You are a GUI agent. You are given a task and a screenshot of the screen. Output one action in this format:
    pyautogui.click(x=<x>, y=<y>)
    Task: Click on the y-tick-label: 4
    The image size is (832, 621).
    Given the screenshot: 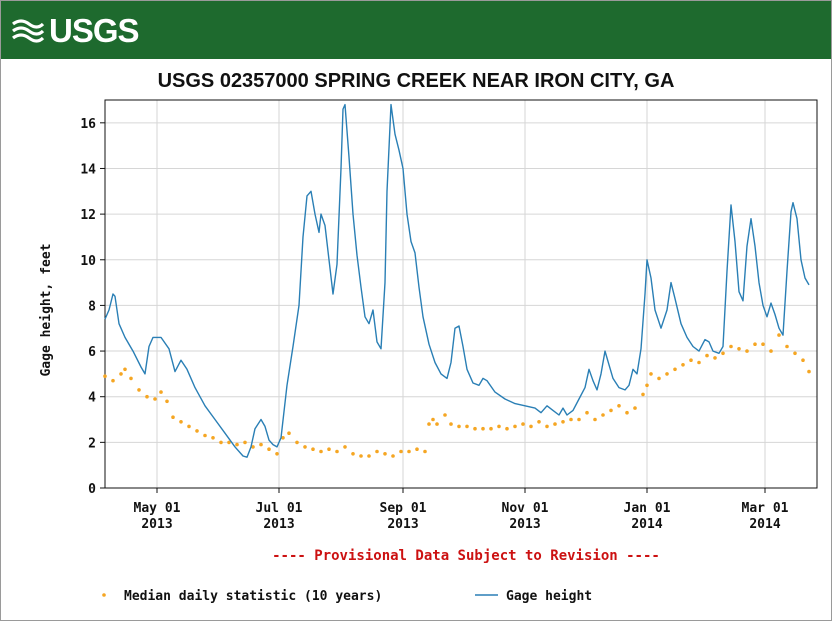 What is the action you would take?
    pyautogui.click(x=92, y=398)
    